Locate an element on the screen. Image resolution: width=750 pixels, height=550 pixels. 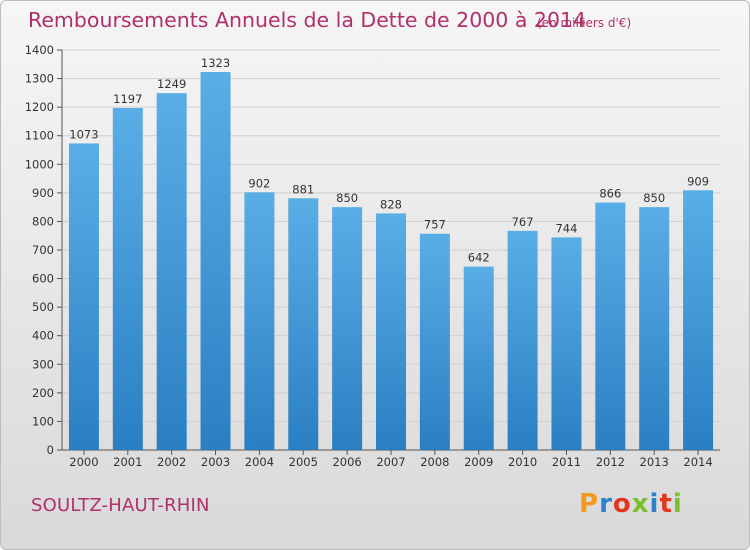
x-tick-label: 2014 is located at coordinates (697, 462).